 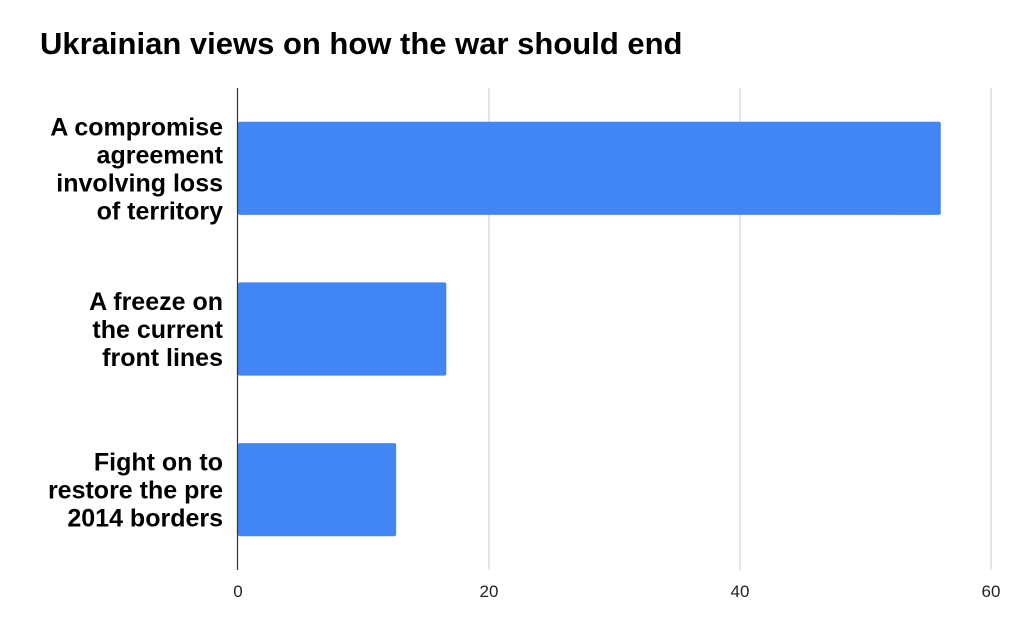 I want to click on x-tick-label: 60, so click(x=991, y=591).